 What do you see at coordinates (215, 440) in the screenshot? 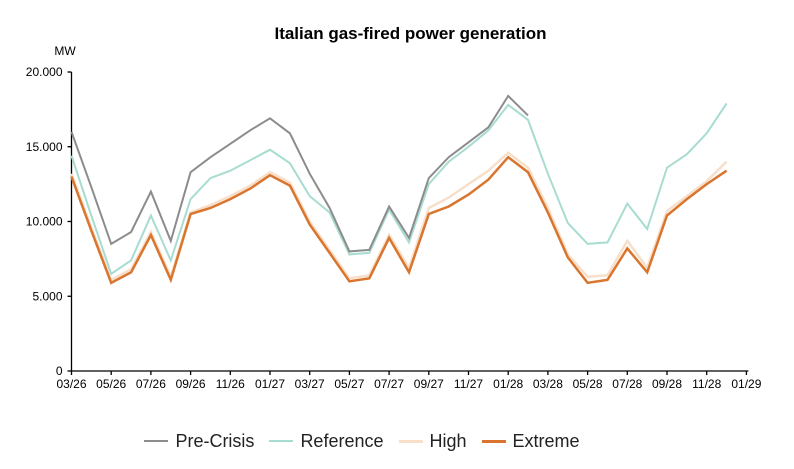
I see `legend-label: Pre-Crisis` at bounding box center [215, 440].